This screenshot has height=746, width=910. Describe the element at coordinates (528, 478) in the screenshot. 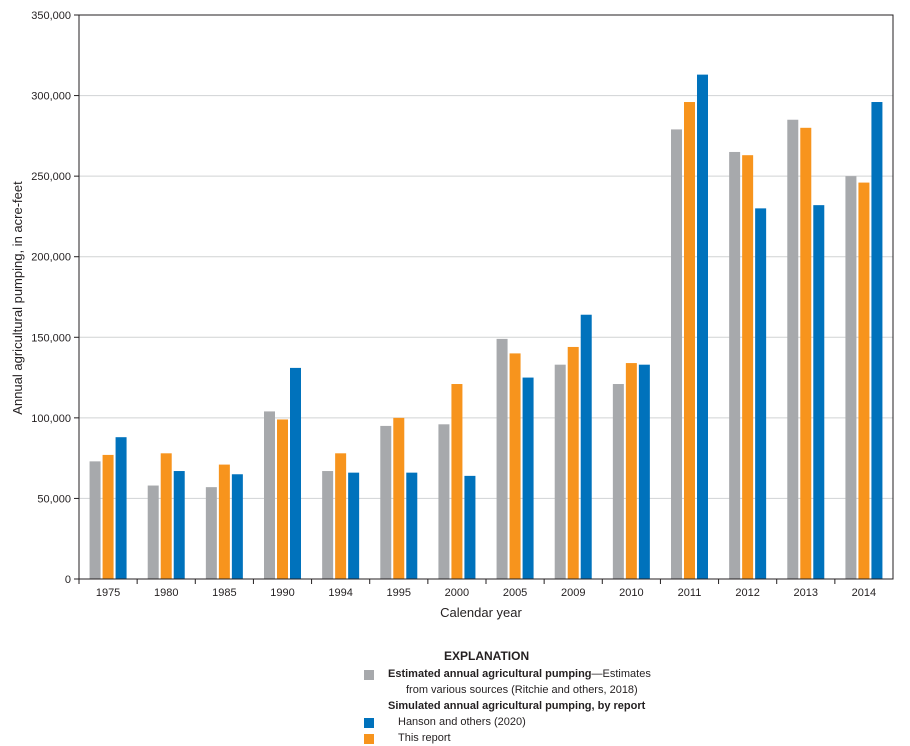

I see `bar-hanson-and-others-2020--2005` at that location.